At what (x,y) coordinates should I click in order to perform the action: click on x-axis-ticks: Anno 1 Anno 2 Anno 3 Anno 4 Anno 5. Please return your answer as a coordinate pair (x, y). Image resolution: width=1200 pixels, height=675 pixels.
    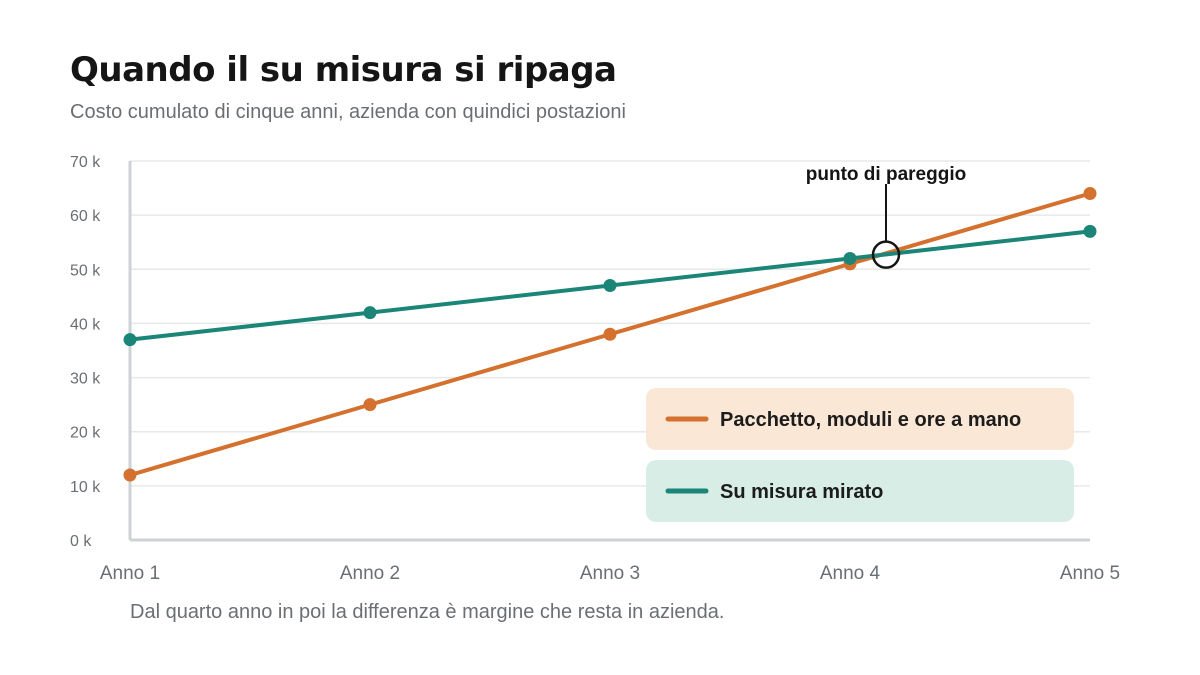
    Looking at the image, I should click on (610, 573).